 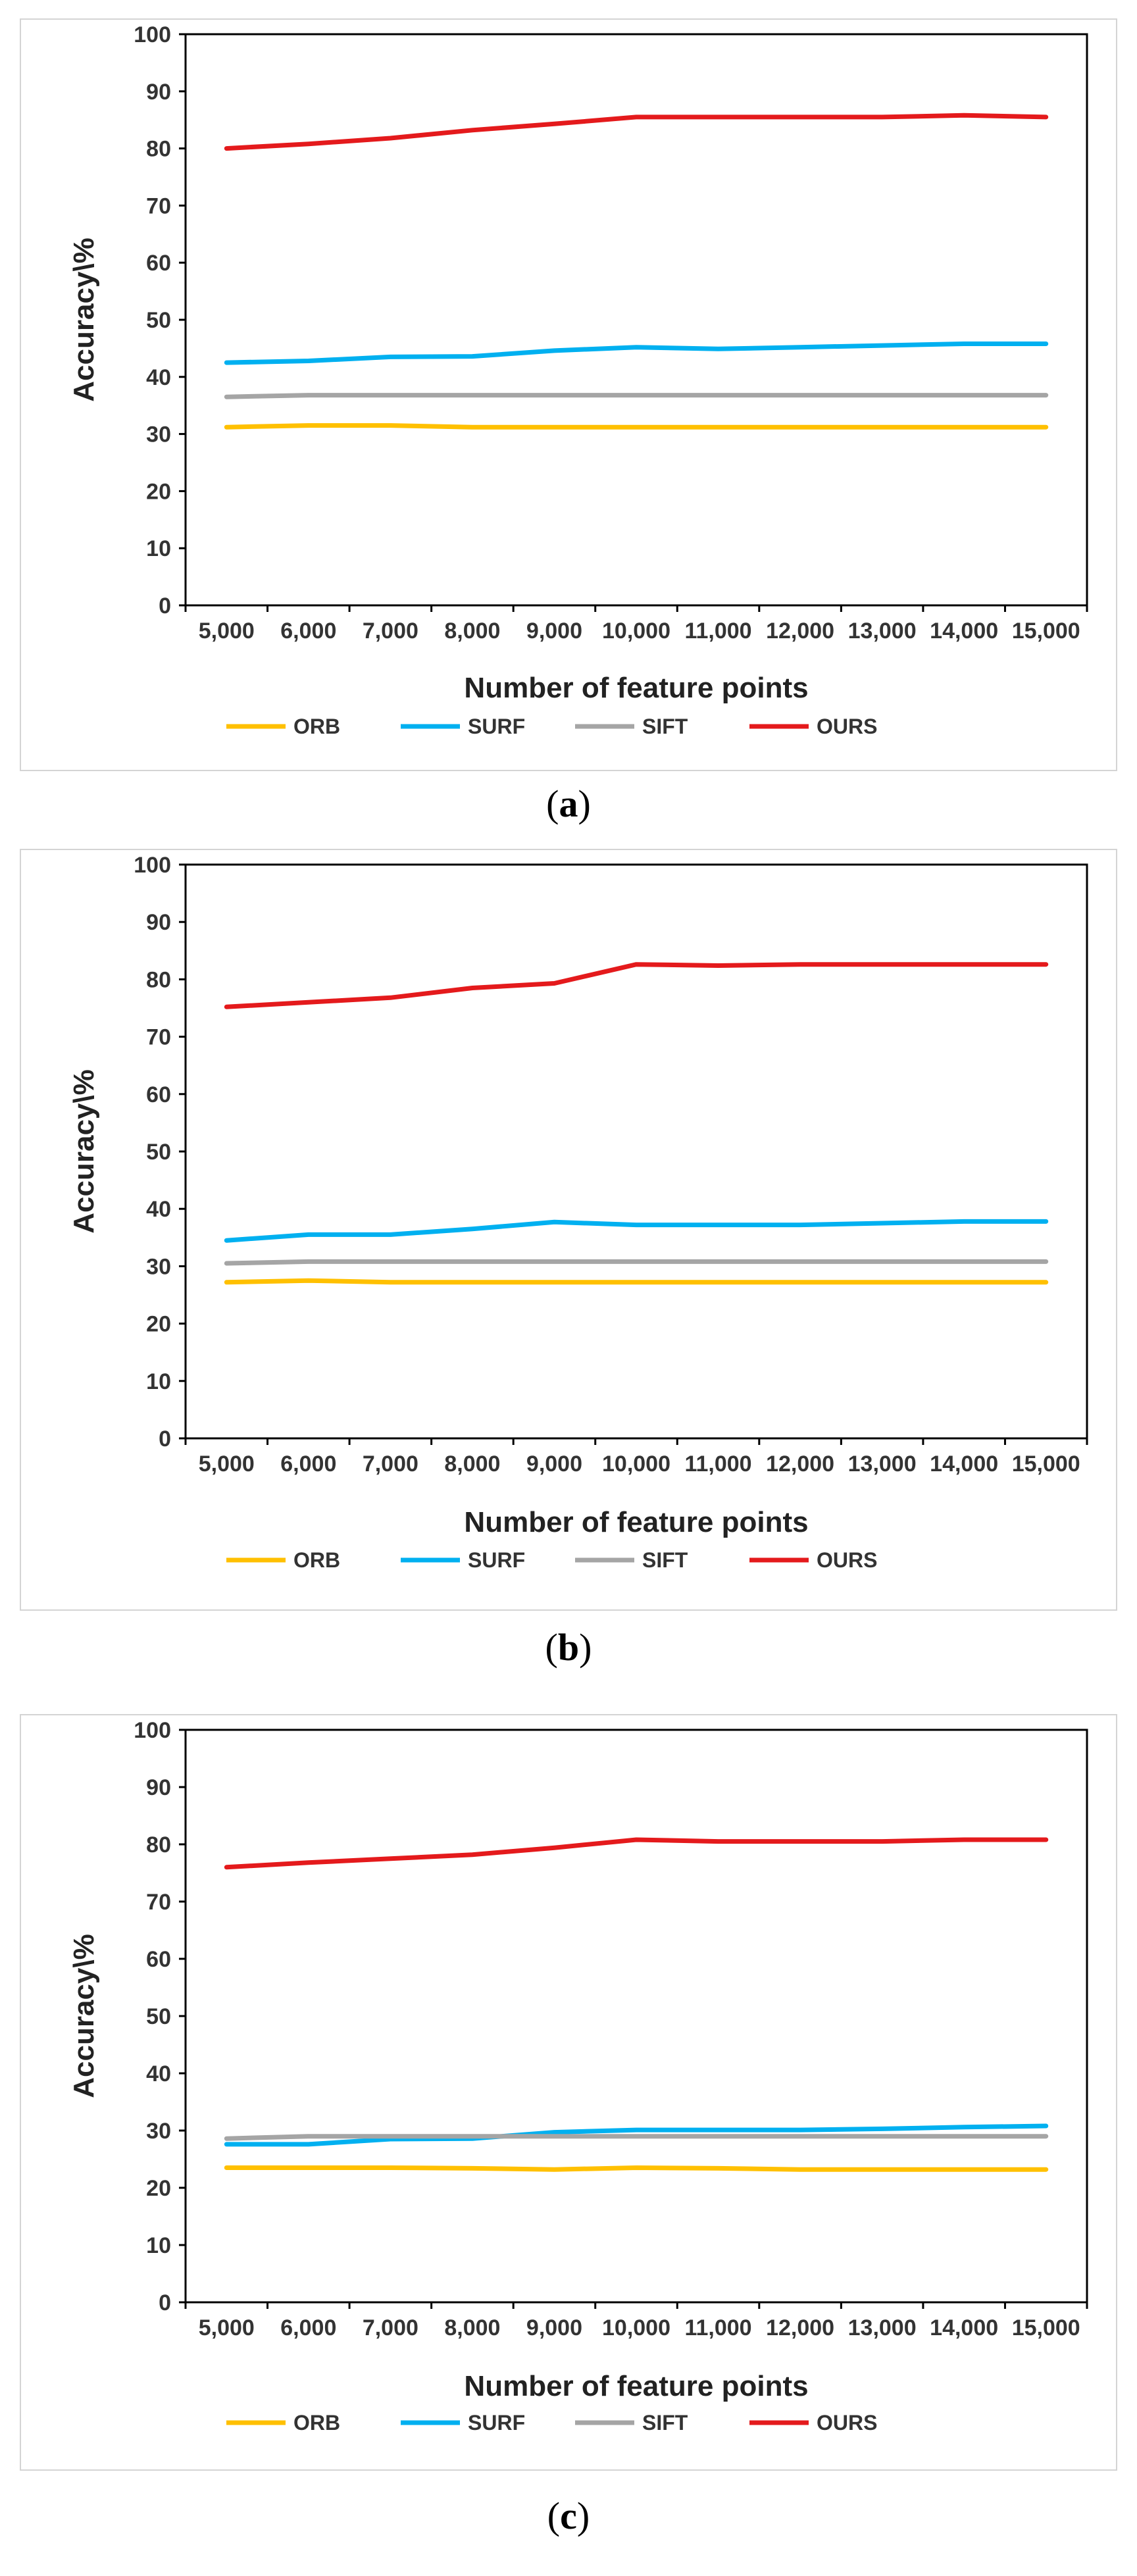 What do you see at coordinates (568, 2515) in the screenshot?
I see `panel-label-c: (c)` at bounding box center [568, 2515].